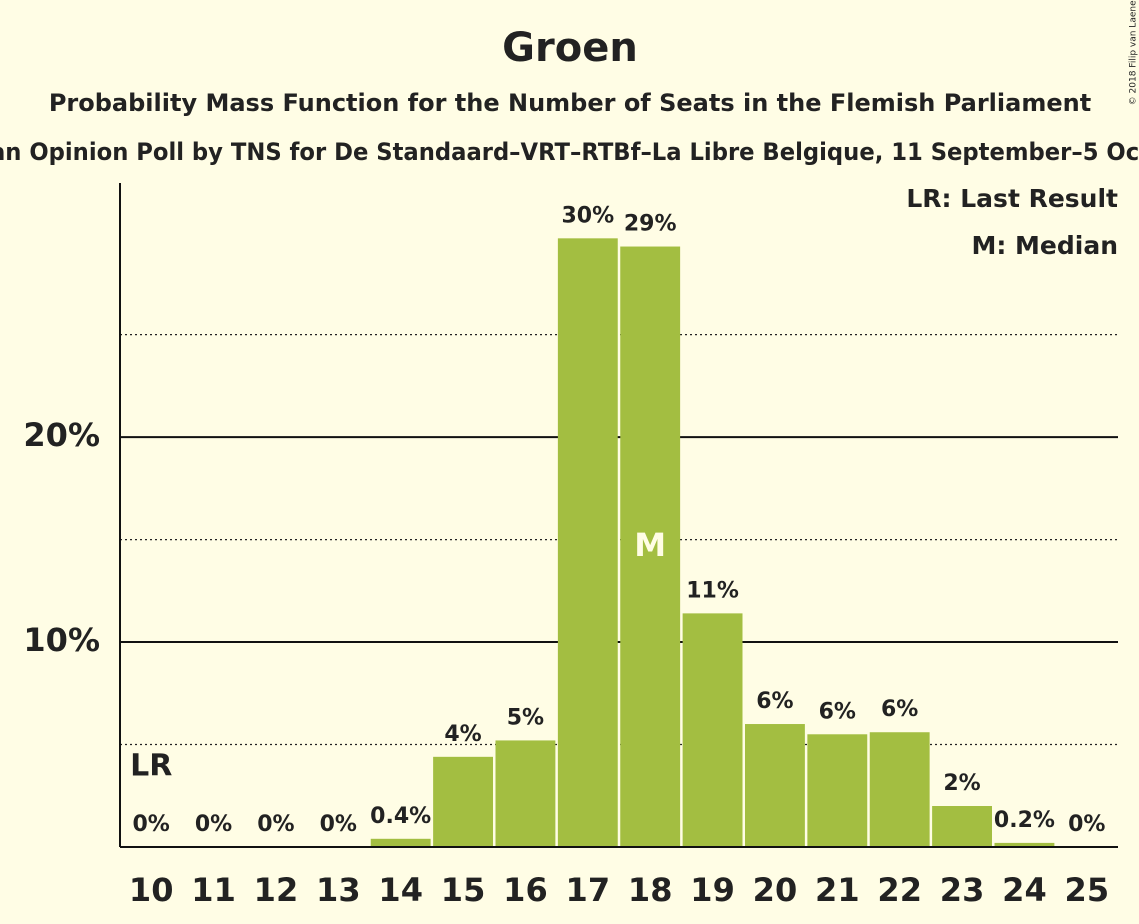  Describe the element at coordinates (837, 890) in the screenshot. I see `x-tick-label: 21` at that location.